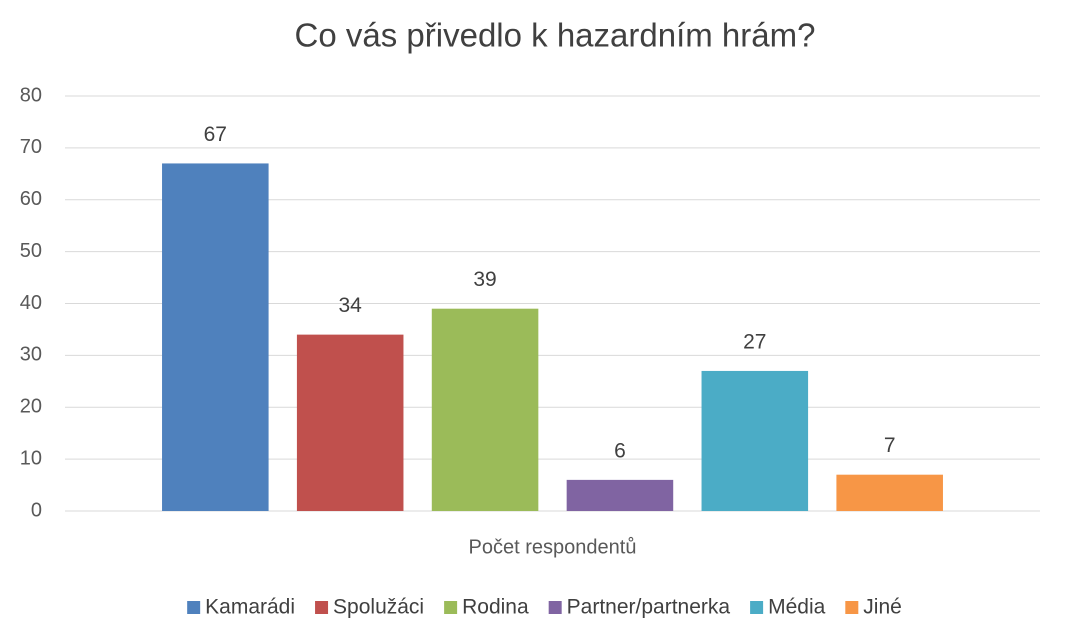  Describe the element at coordinates (250, 607) in the screenshot. I see `legend-label: Kamarádi` at that location.